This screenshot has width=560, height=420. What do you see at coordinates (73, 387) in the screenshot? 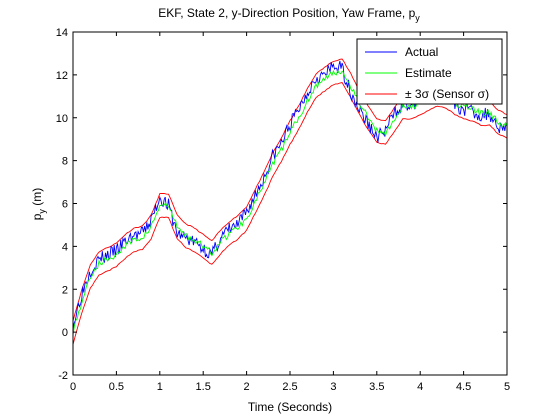
I see `x-tick-label: 0` at bounding box center [73, 387].